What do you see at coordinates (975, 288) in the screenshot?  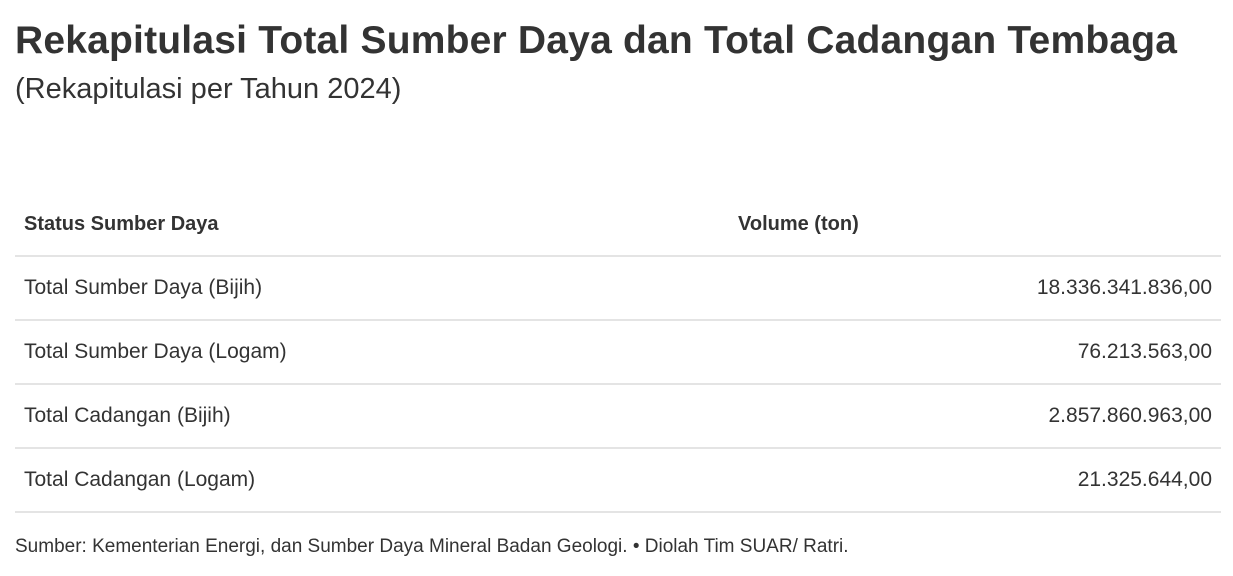 I see `volume-cell: 18.336.341.836,00` at bounding box center [975, 288].